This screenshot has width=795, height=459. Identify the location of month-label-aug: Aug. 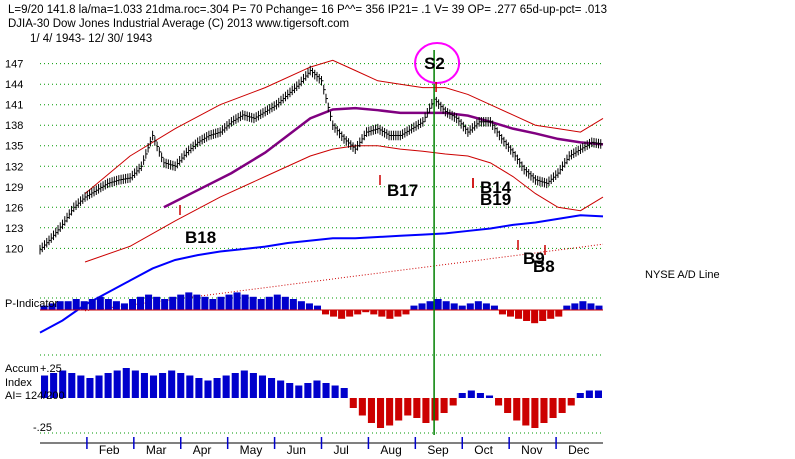
(390, 450).